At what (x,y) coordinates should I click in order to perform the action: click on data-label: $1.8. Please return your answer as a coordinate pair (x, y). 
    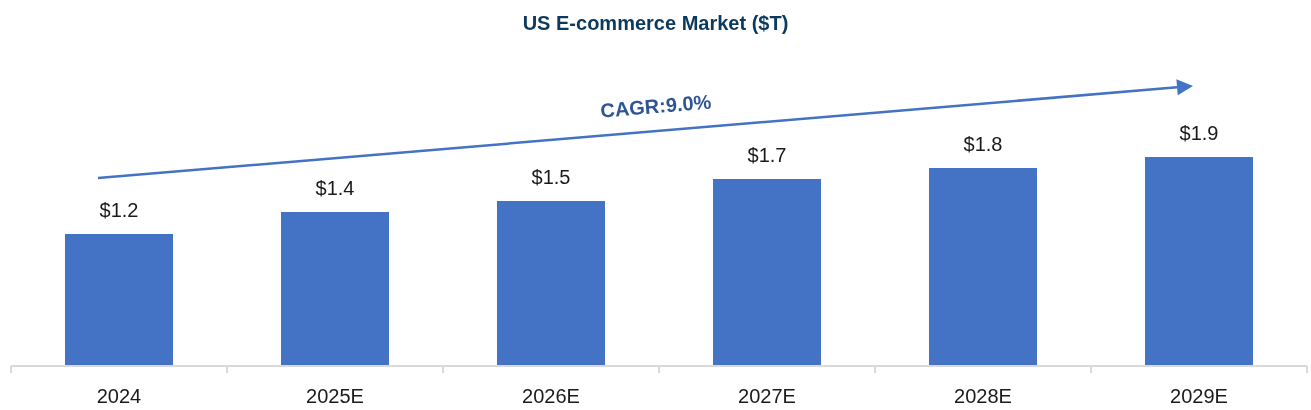
    Looking at the image, I should click on (983, 144).